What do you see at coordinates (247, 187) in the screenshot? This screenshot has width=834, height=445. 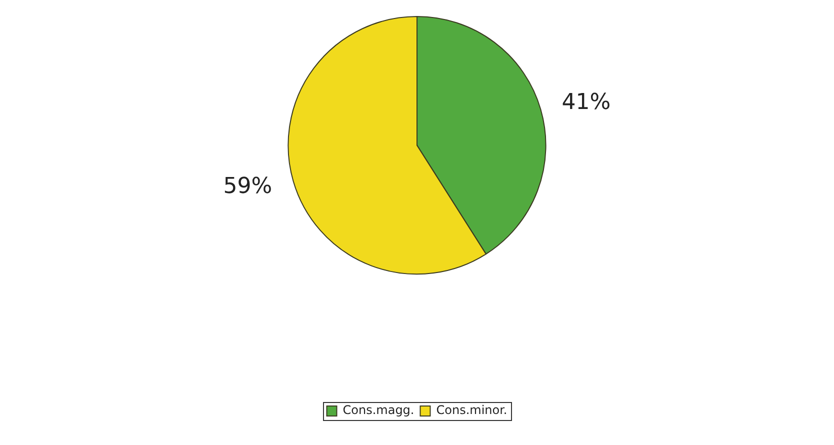 I see `data-label: 59%` at bounding box center [247, 187].